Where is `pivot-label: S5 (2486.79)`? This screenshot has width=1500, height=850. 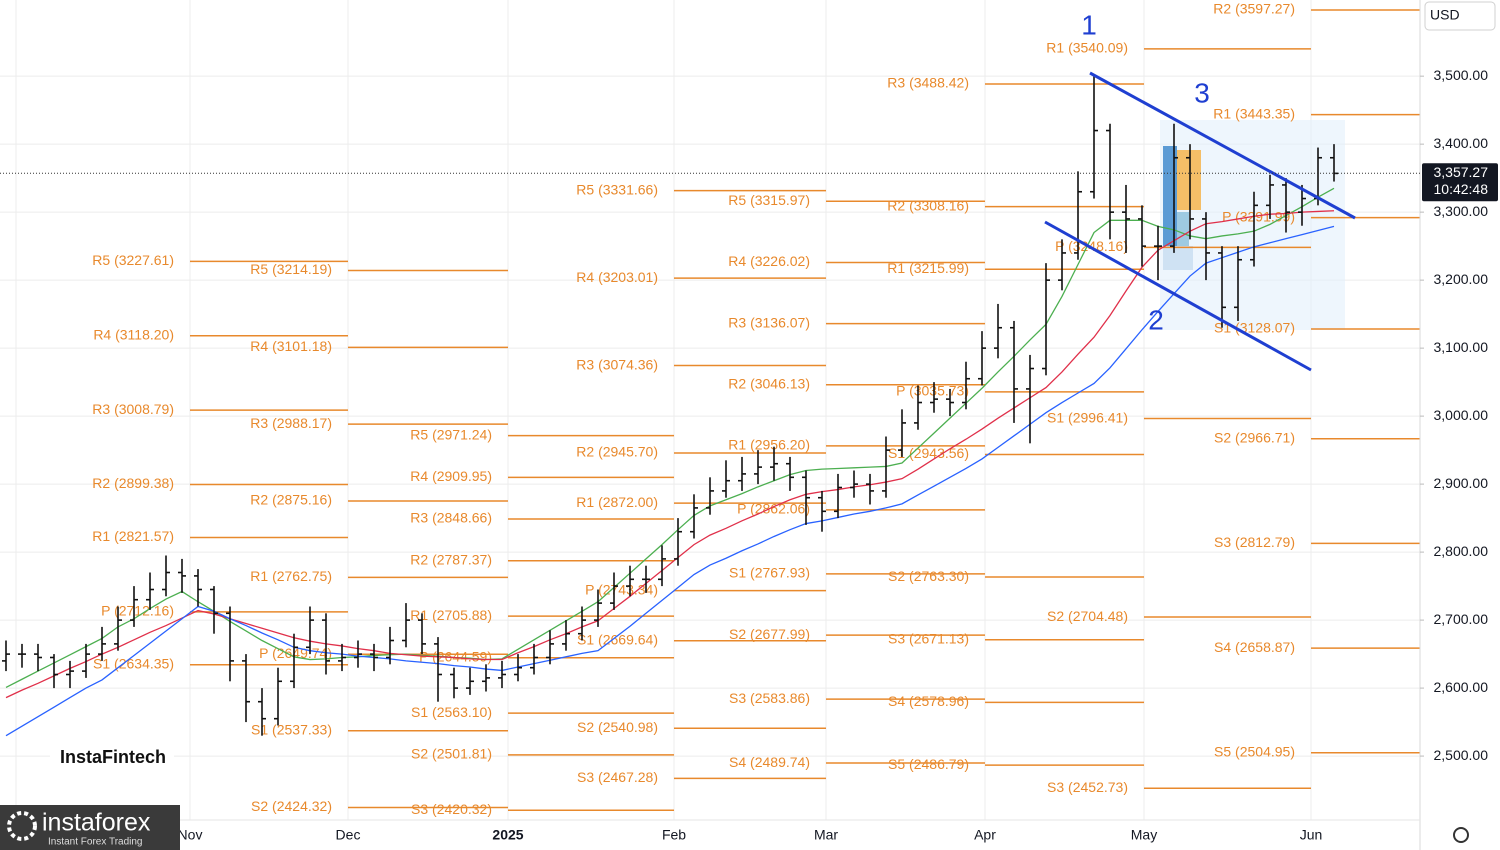
pivot-label: S5 (2486.79) is located at coordinates (928, 764).